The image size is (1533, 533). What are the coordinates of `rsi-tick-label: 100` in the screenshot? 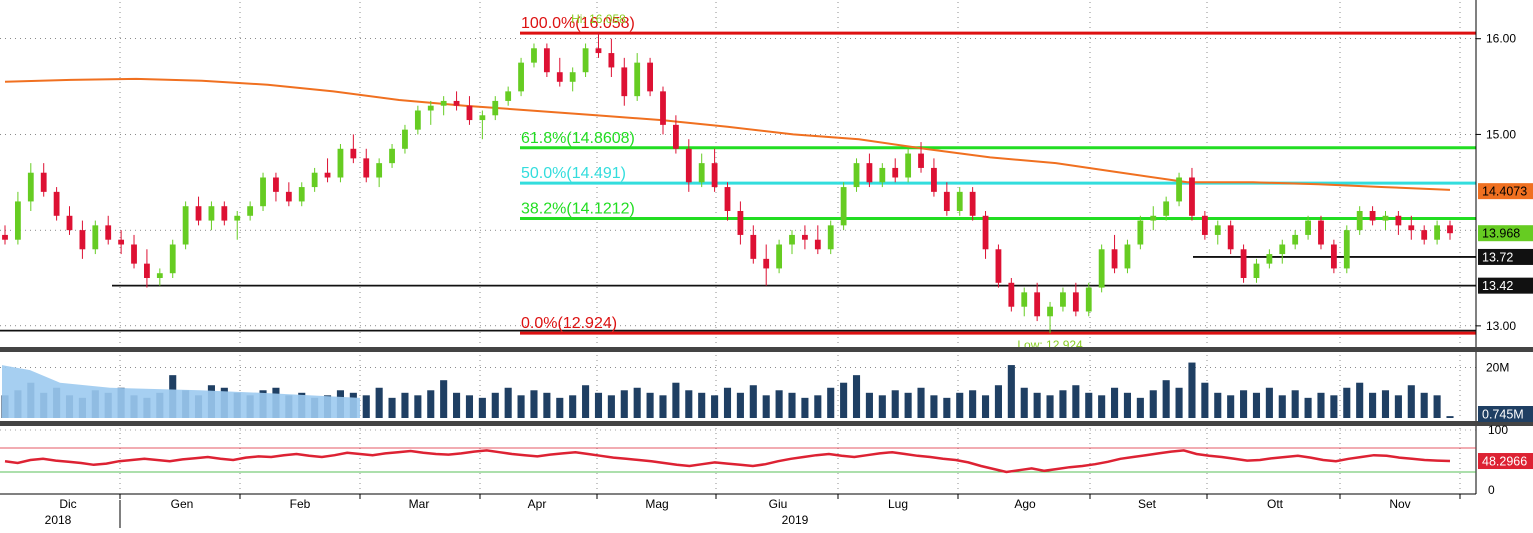 It's located at (1498, 430).